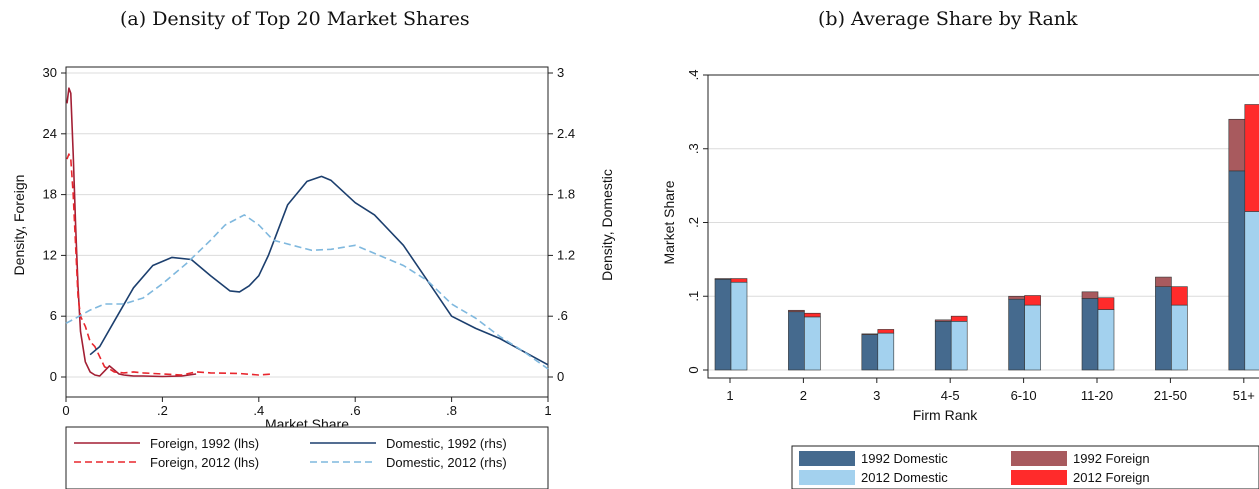 This screenshot has height=489, width=1259. I want to click on y-right-tick-label: 1.2, so click(566, 254).